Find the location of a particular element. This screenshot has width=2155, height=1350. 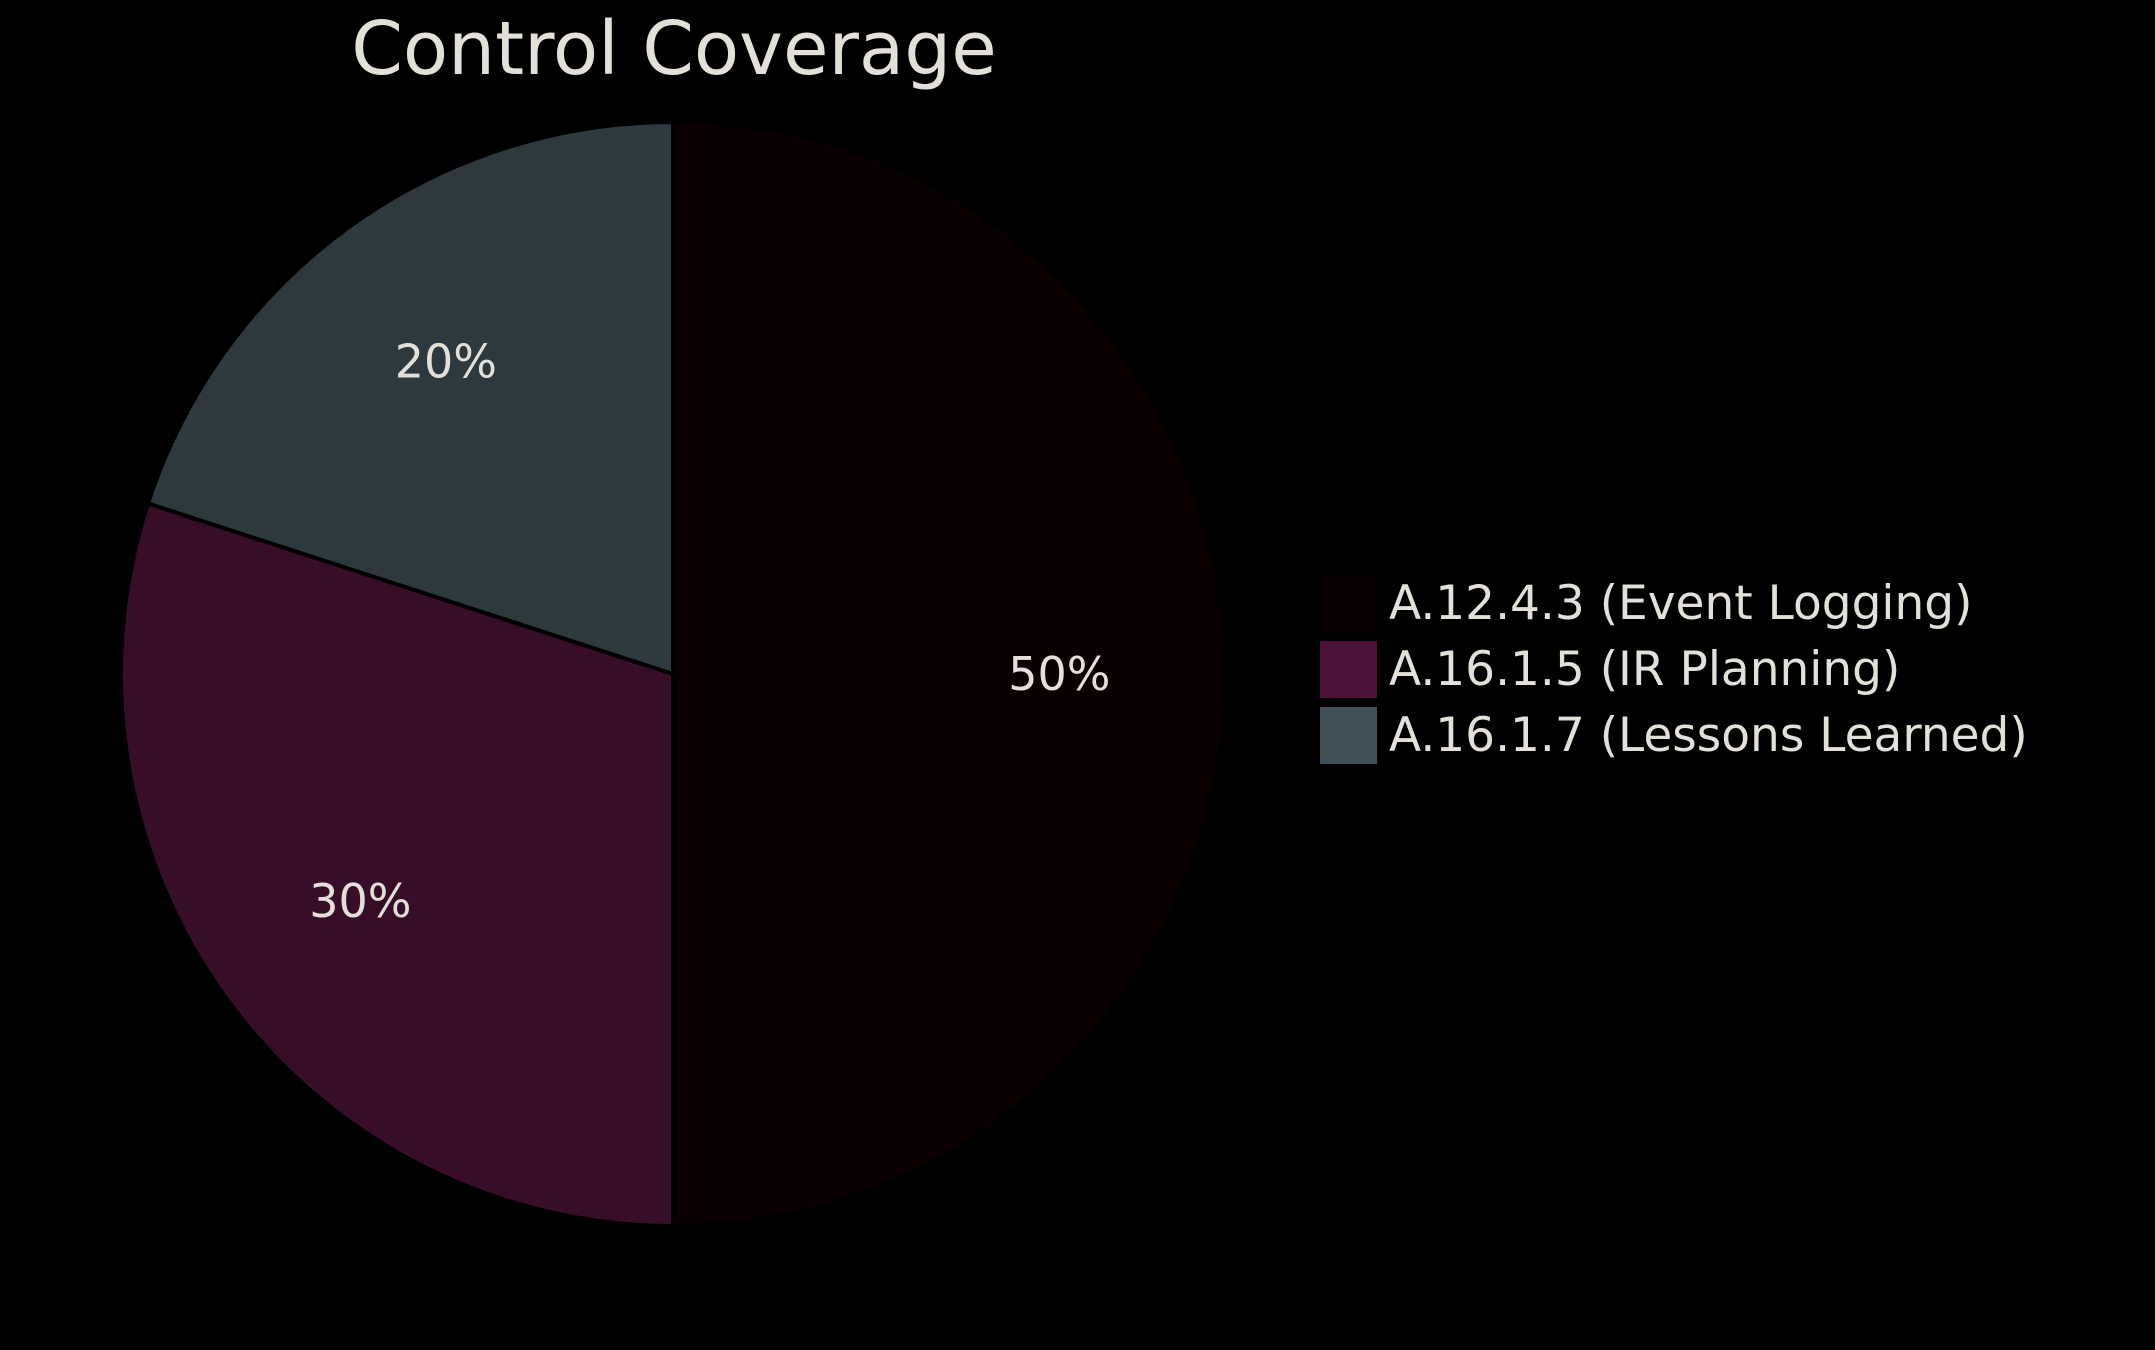

legend-item: A.16.1.5 (IR Planning) is located at coordinates (1674, 669).